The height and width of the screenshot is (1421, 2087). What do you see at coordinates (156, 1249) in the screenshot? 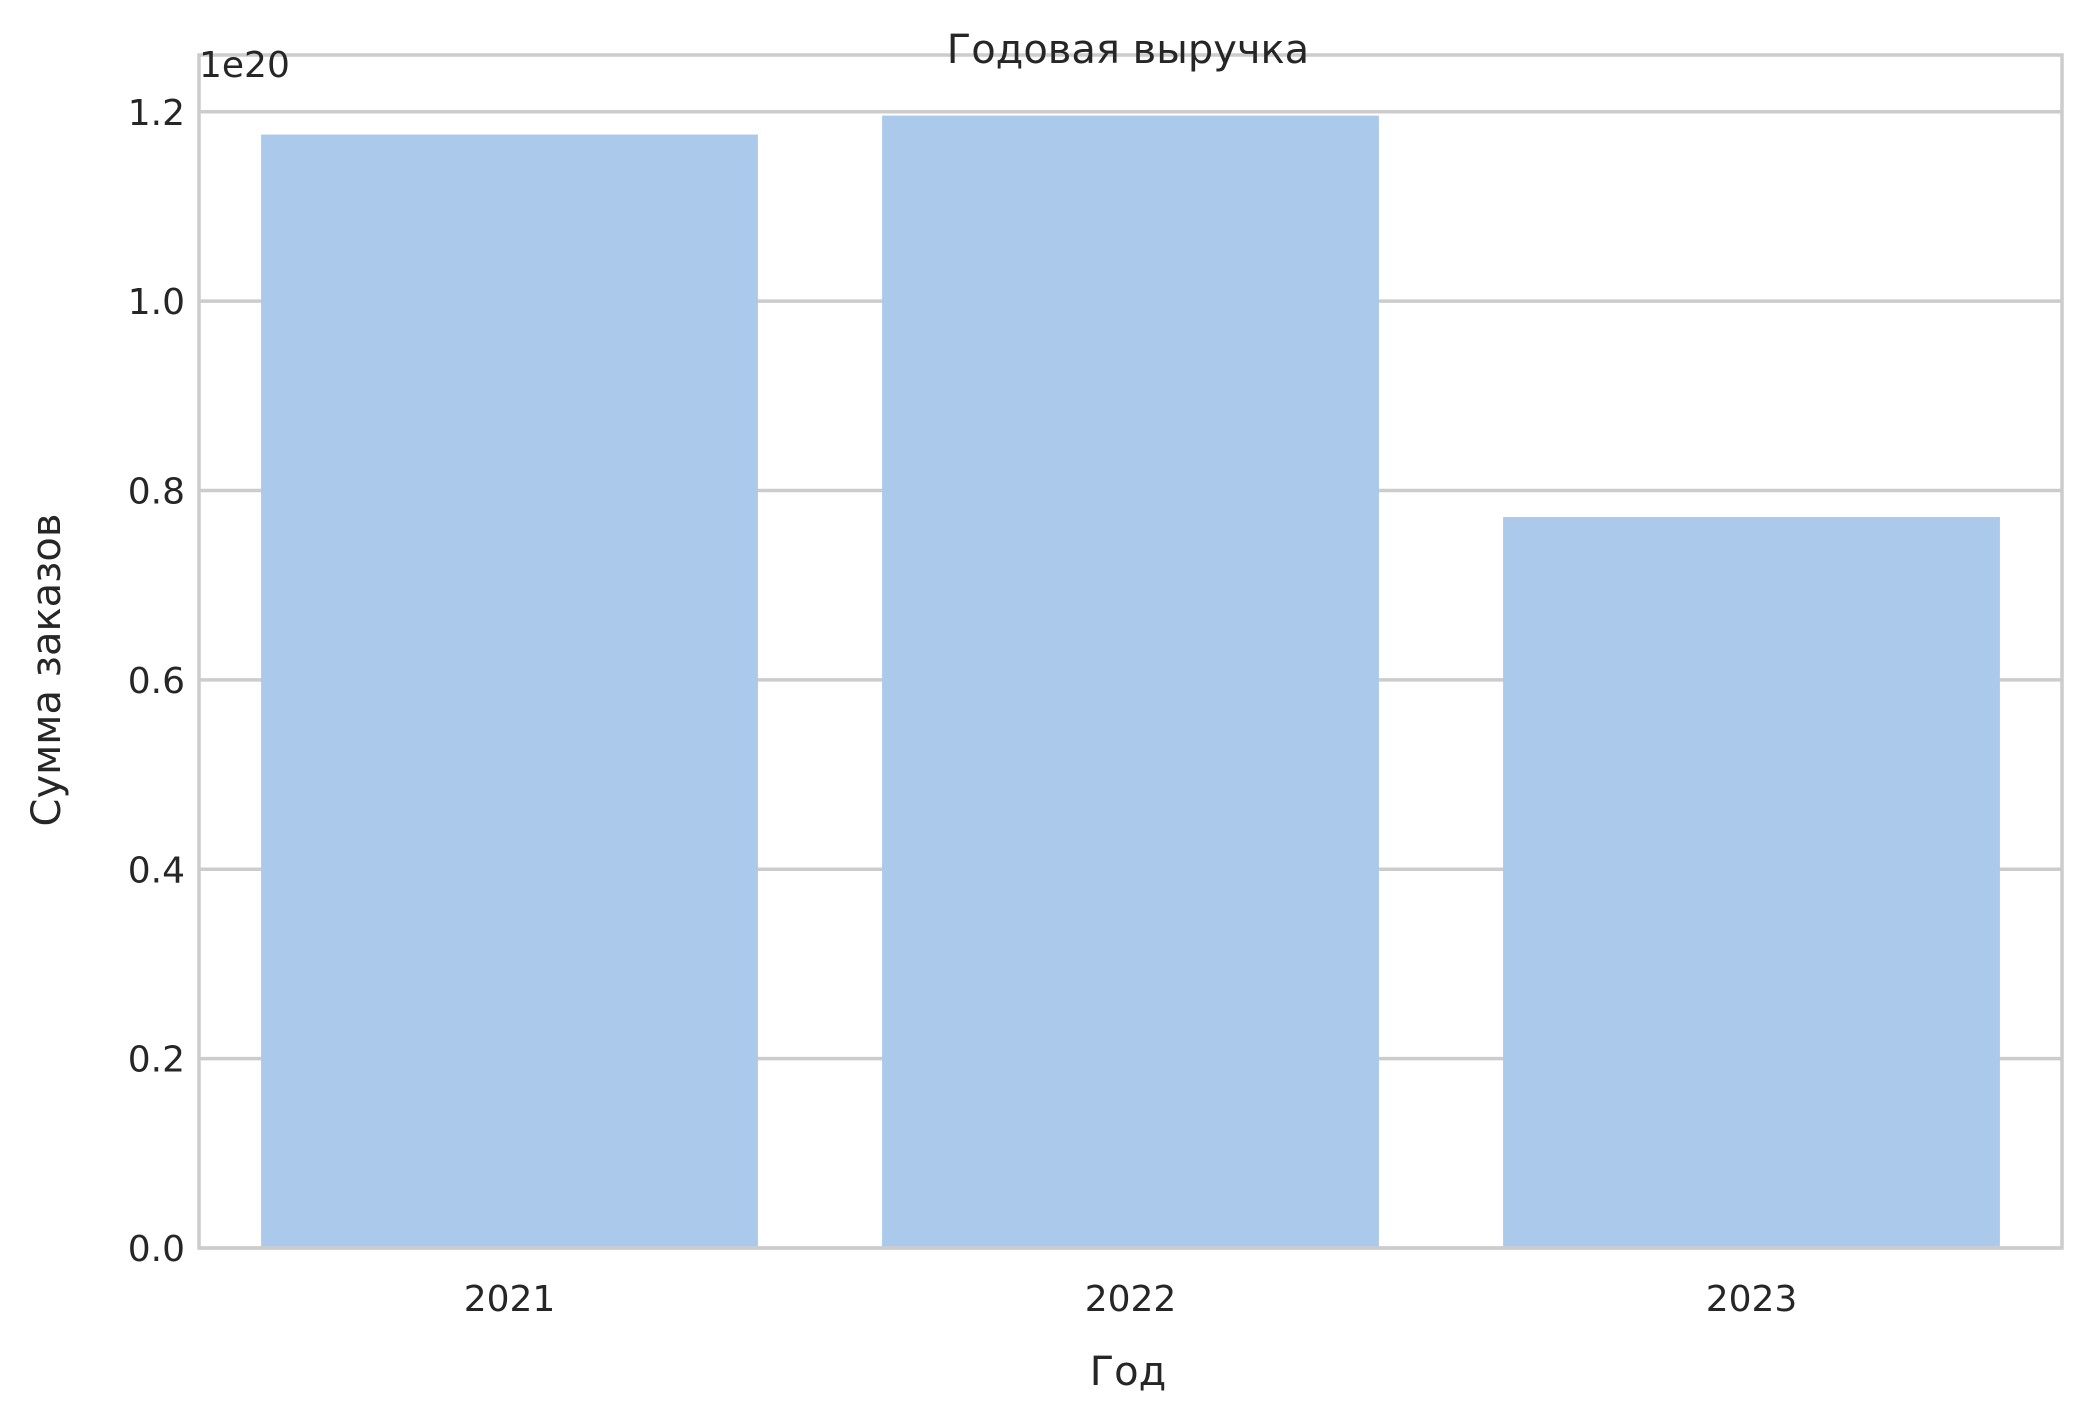
I see `y-tick-label: 0.0` at bounding box center [156, 1249].